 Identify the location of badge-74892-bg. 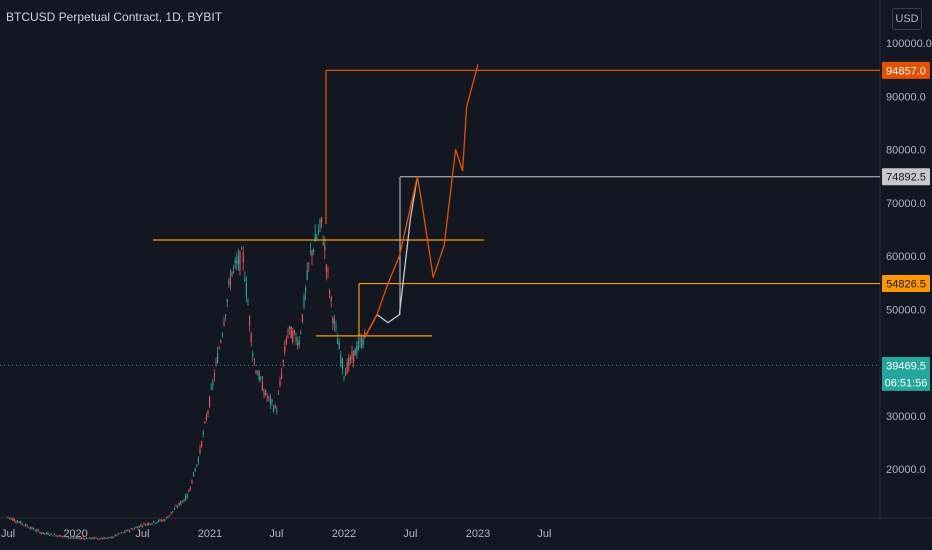
(906, 177).